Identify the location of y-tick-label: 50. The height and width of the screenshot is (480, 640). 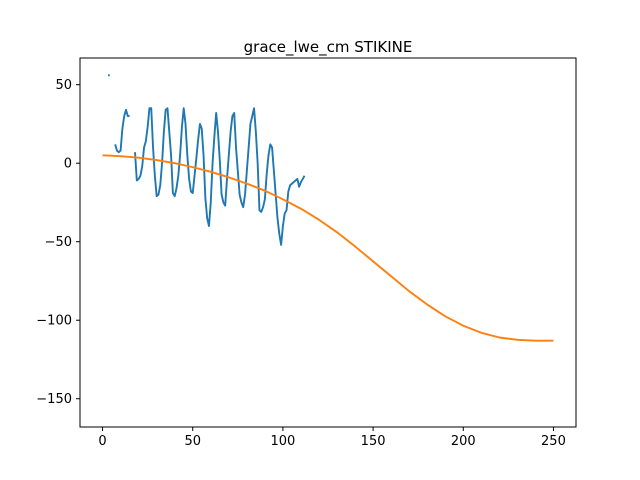
(63, 85).